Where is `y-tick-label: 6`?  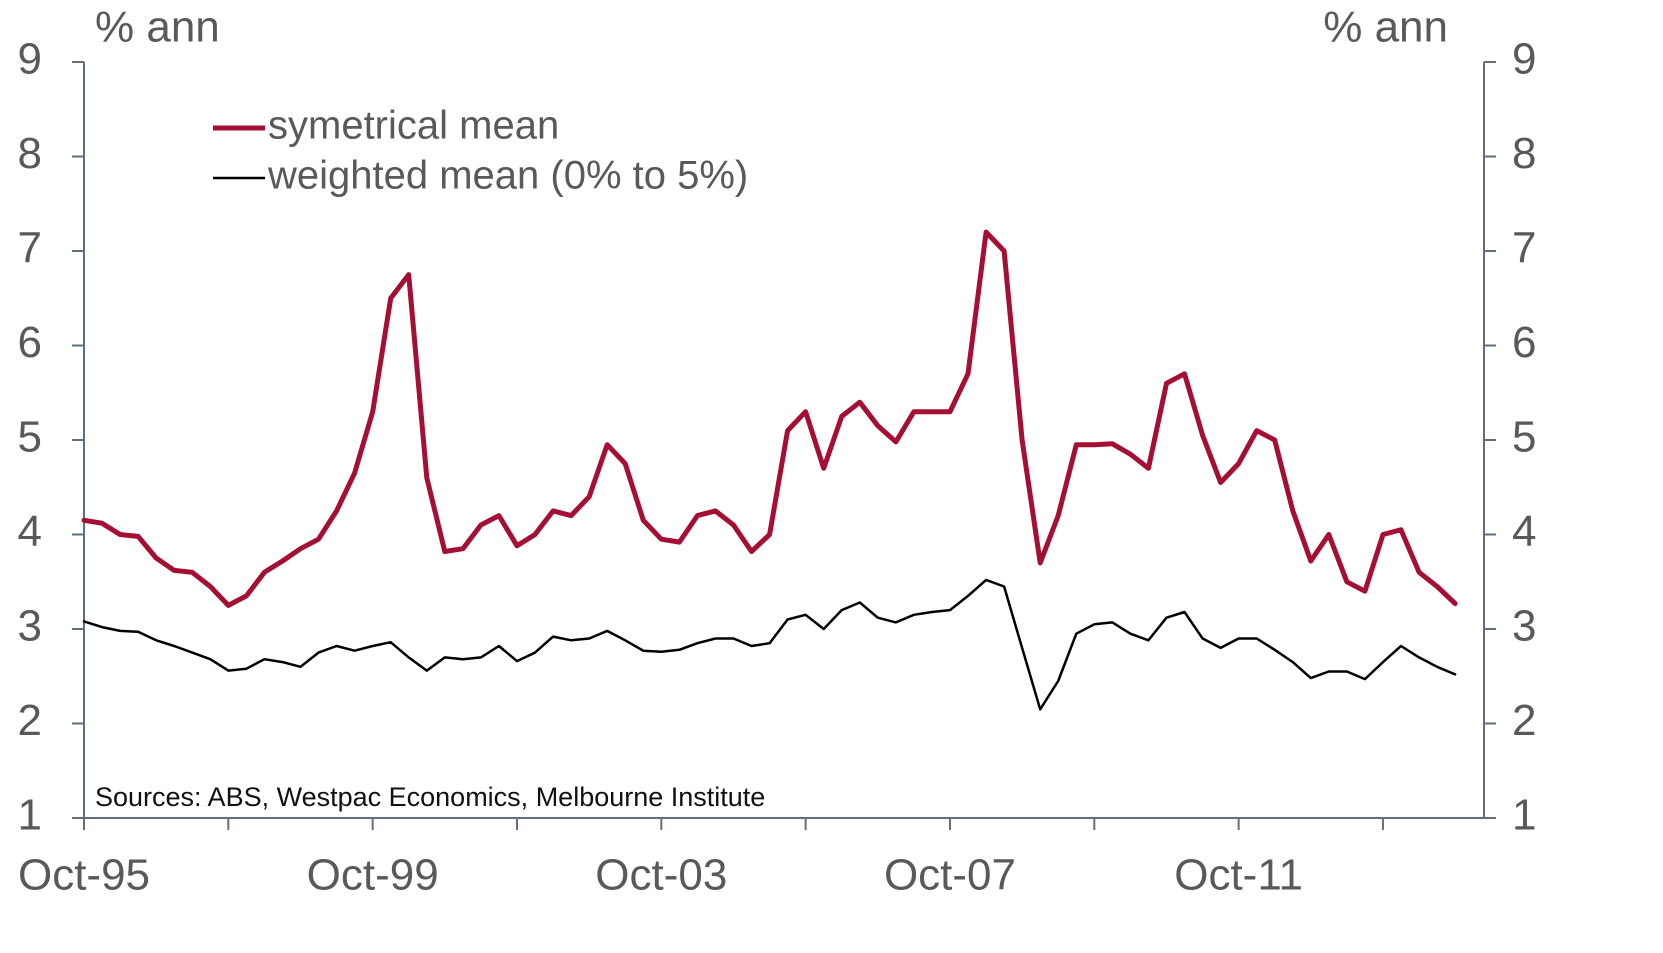
y-tick-label: 6 is located at coordinates (30, 342).